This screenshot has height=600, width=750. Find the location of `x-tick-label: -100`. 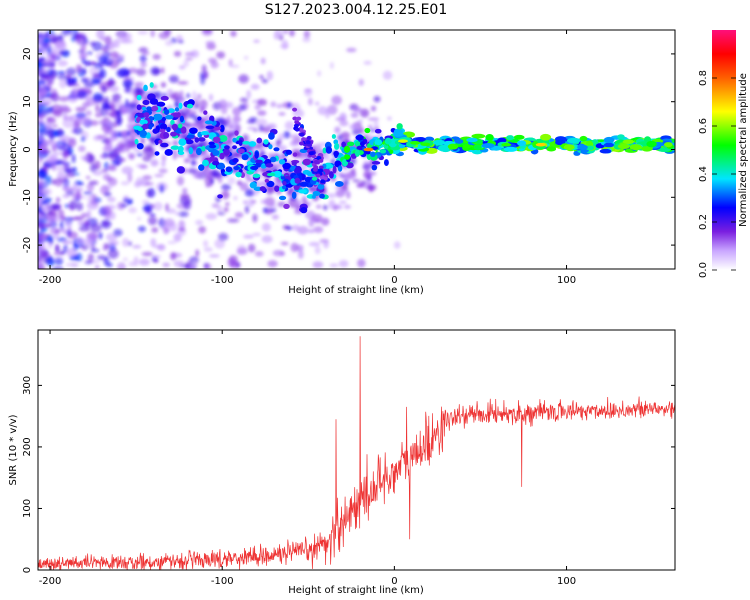

x-tick-label: -100 is located at coordinates (222, 280).